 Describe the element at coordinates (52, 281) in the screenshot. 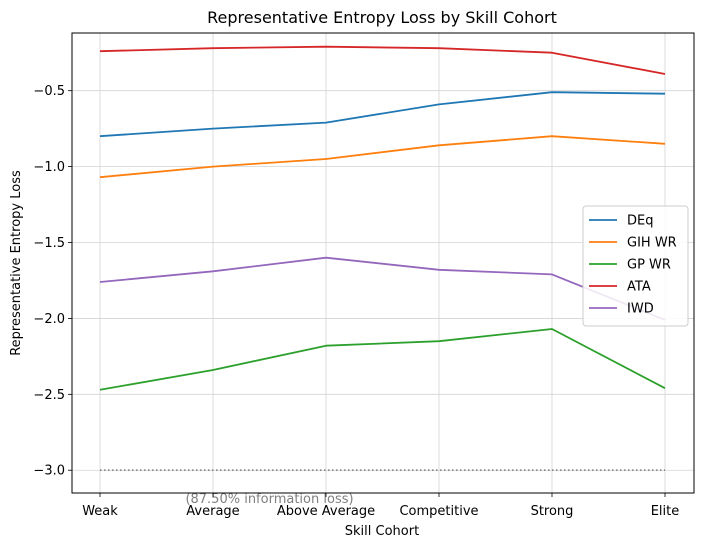

I see `y-axis-ticks: −3.0 −2.5 −2.0 −1.5 −1.0 −0.5` at that location.